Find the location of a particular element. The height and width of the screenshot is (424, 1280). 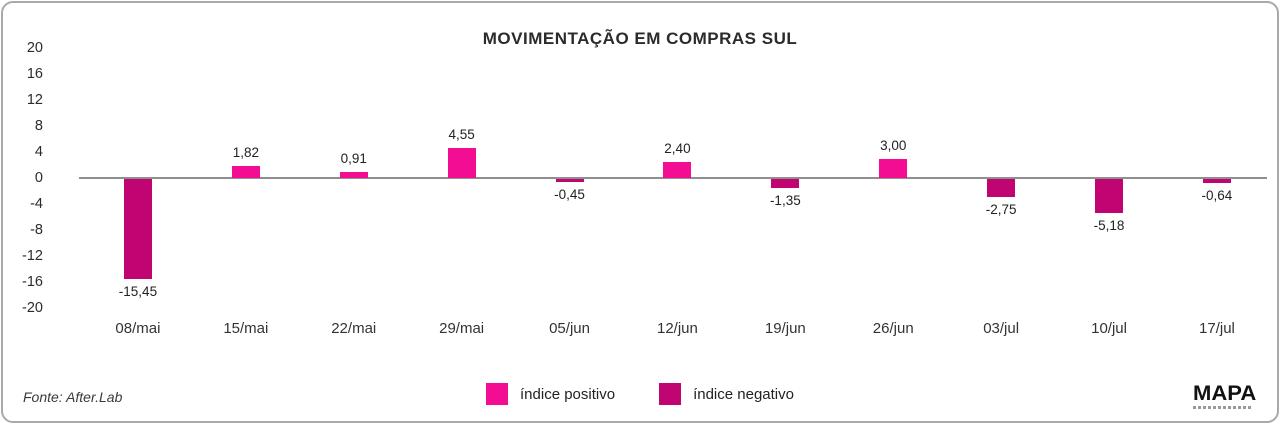

bar-value-label: -15,45 is located at coordinates (138, 292).